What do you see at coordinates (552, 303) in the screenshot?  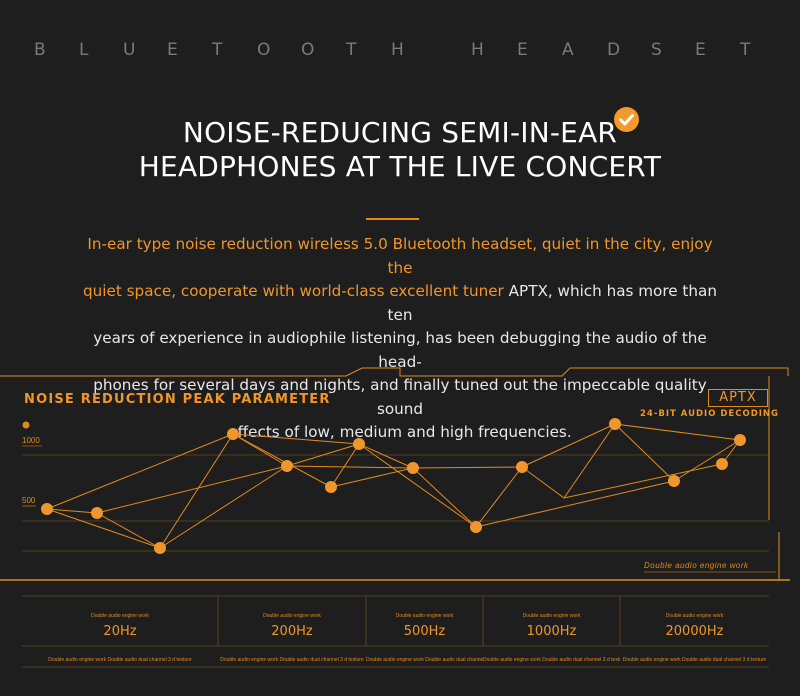 I see `description-text: APTX, which has more than ten` at bounding box center [552, 303].